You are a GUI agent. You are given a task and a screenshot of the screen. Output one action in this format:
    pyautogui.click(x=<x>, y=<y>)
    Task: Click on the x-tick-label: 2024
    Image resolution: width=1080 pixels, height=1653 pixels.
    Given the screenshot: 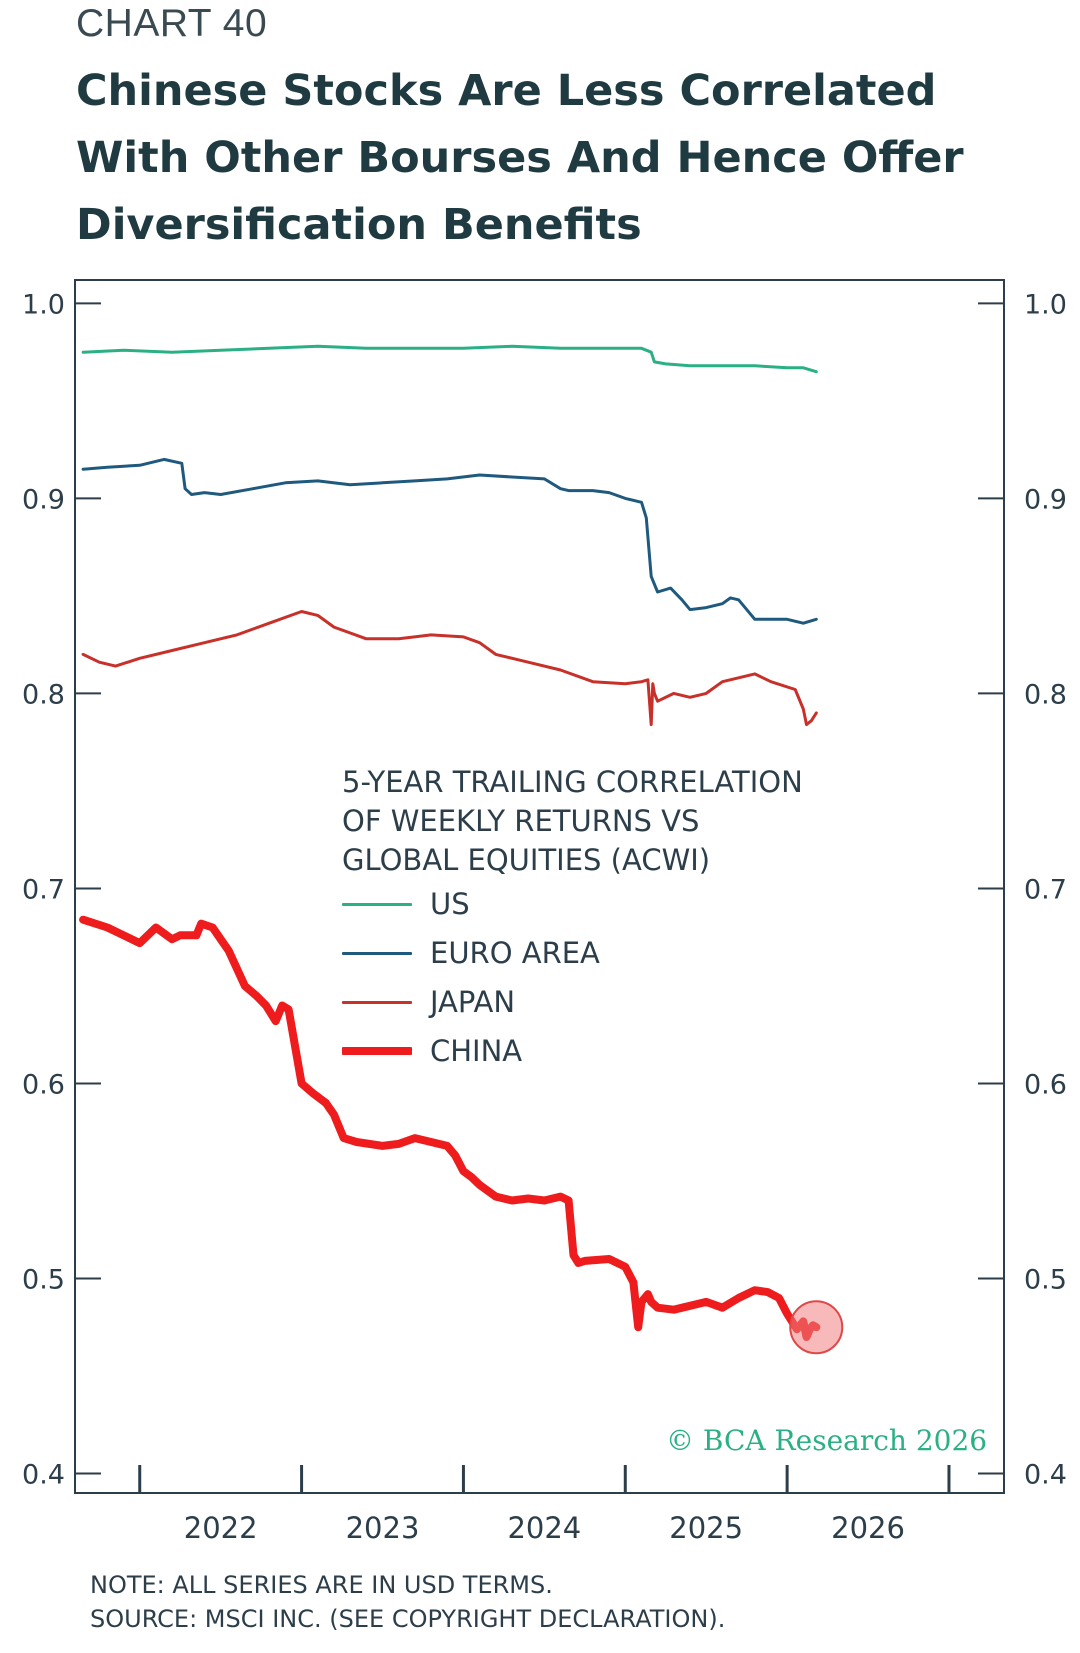 What is the action you would take?
    pyautogui.click(x=544, y=1528)
    